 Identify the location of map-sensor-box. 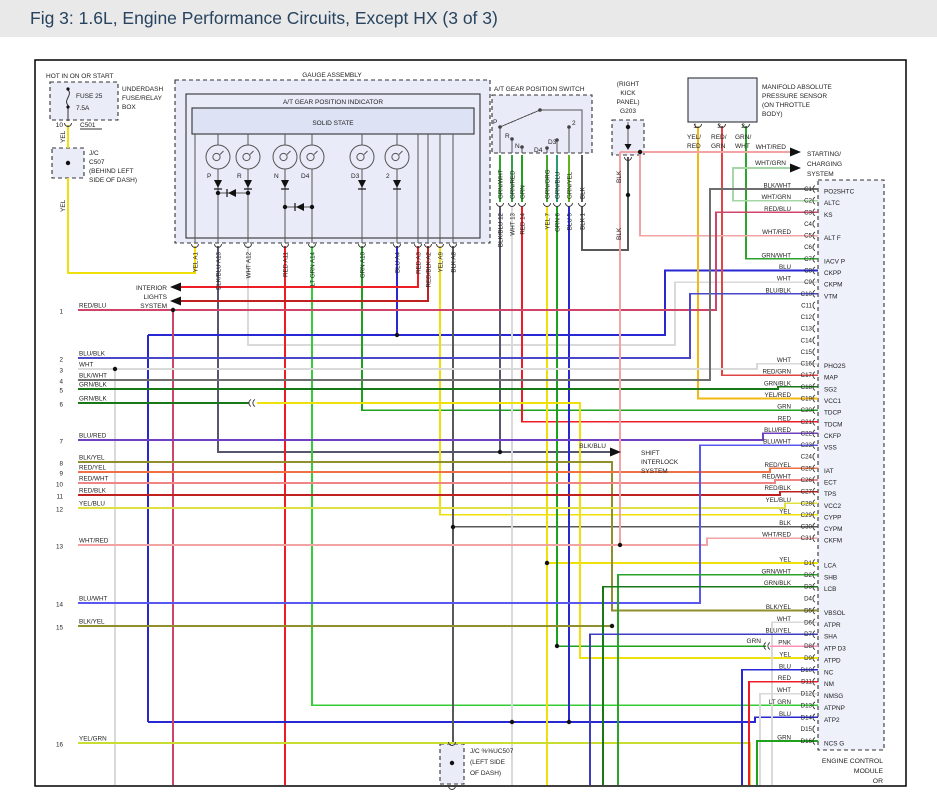
(722, 100).